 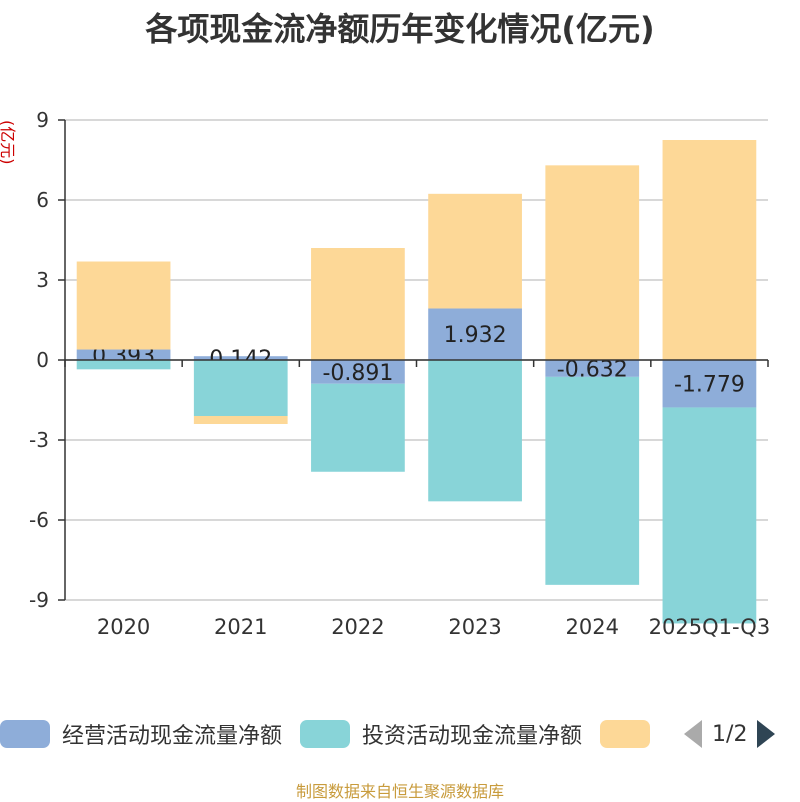 I want to click on legend-swatch-investing, so click(x=325, y=734).